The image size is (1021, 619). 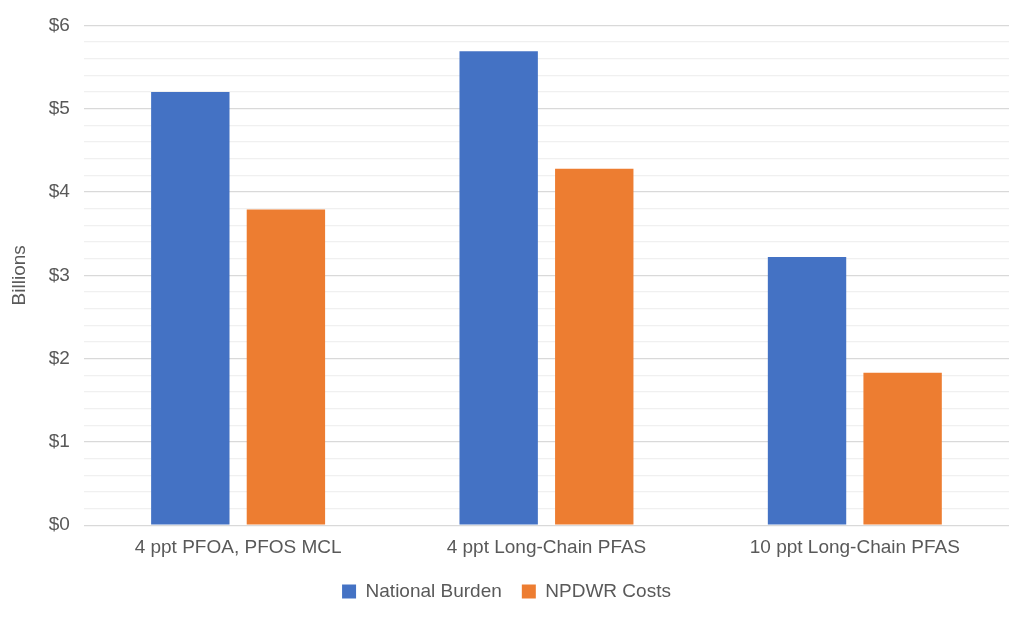 What do you see at coordinates (59, 524) in the screenshot?
I see `y-tick-label: $0` at bounding box center [59, 524].